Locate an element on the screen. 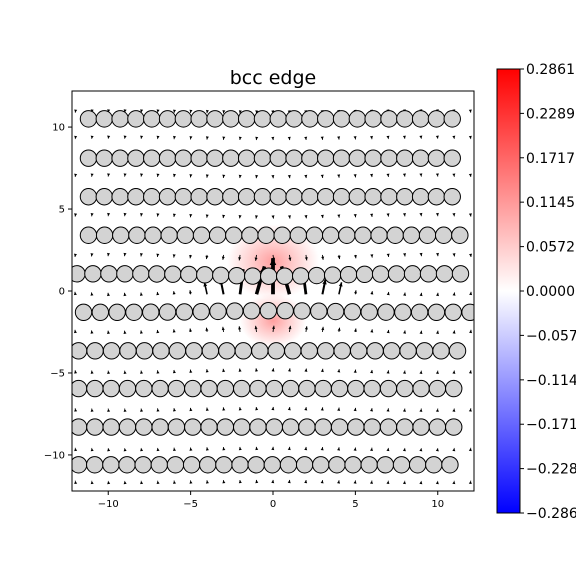 The height and width of the screenshot is (576, 576). colorbar-tick-label: −0.2861 is located at coordinates (551, 514).